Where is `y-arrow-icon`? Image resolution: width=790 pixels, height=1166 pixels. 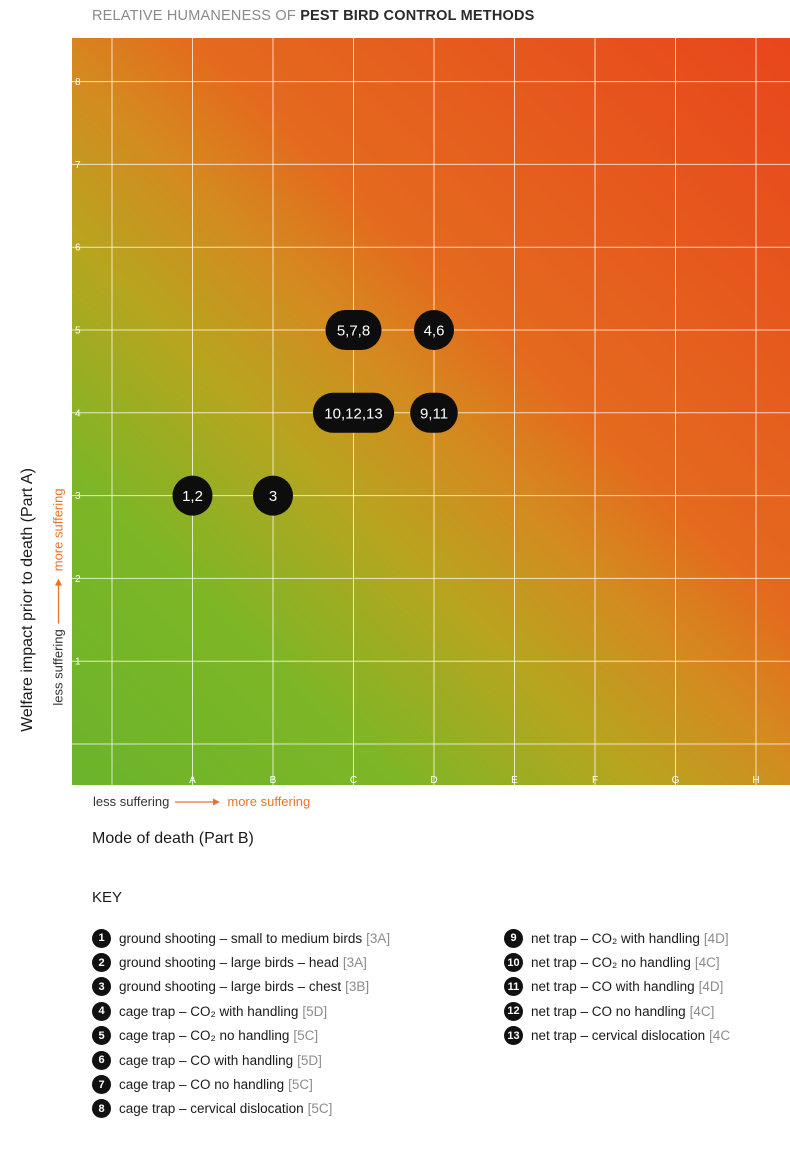
y-arrow-icon is located at coordinates (58, 601).